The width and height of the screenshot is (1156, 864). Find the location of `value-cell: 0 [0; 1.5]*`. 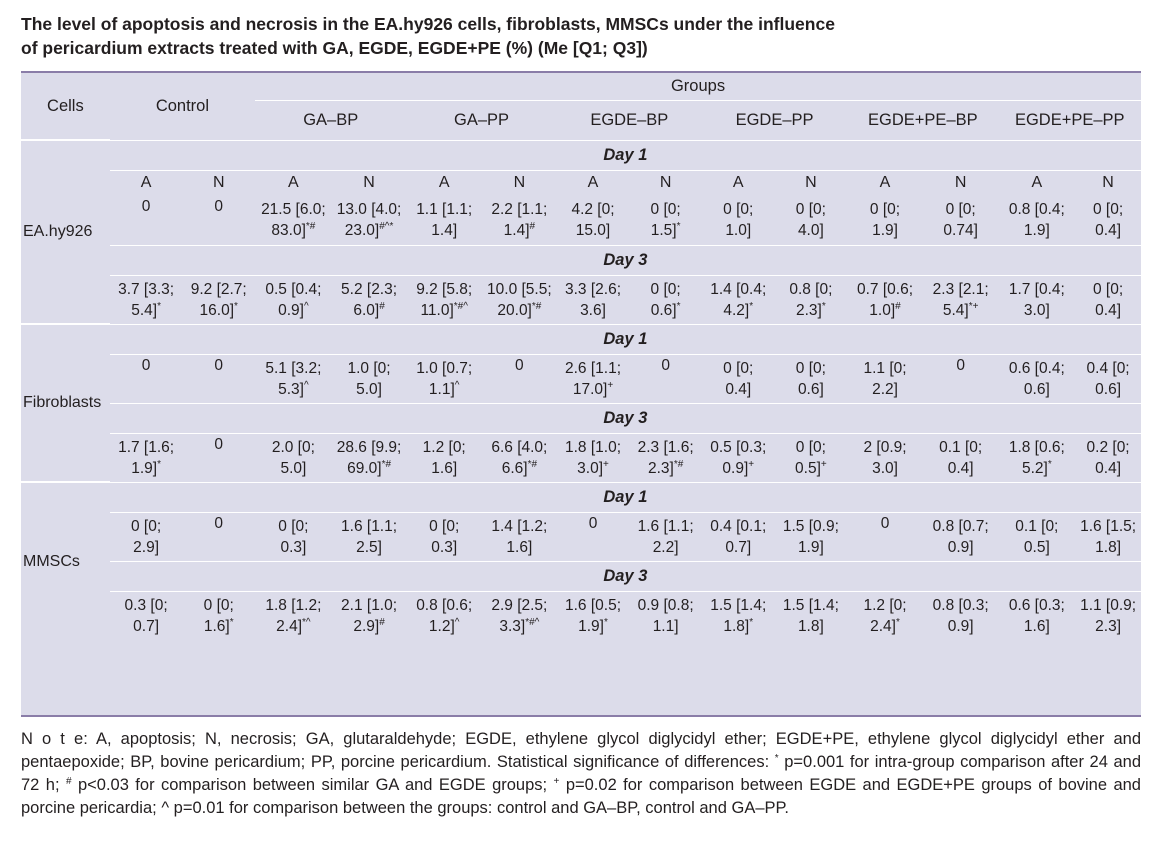

value-cell: 0 [0; 1.5]* is located at coordinates (665, 220).